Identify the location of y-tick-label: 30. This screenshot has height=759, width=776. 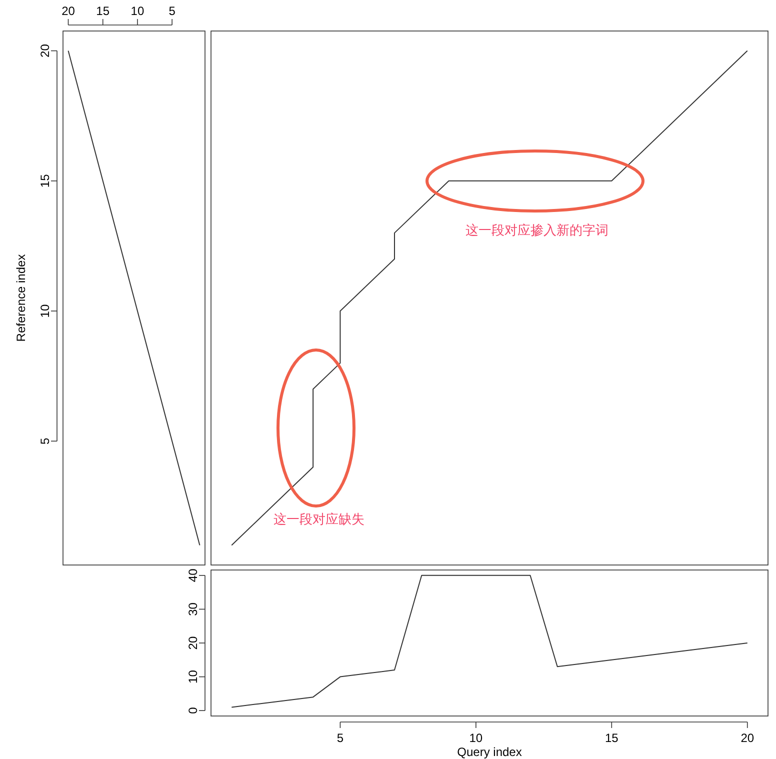
(193, 609).